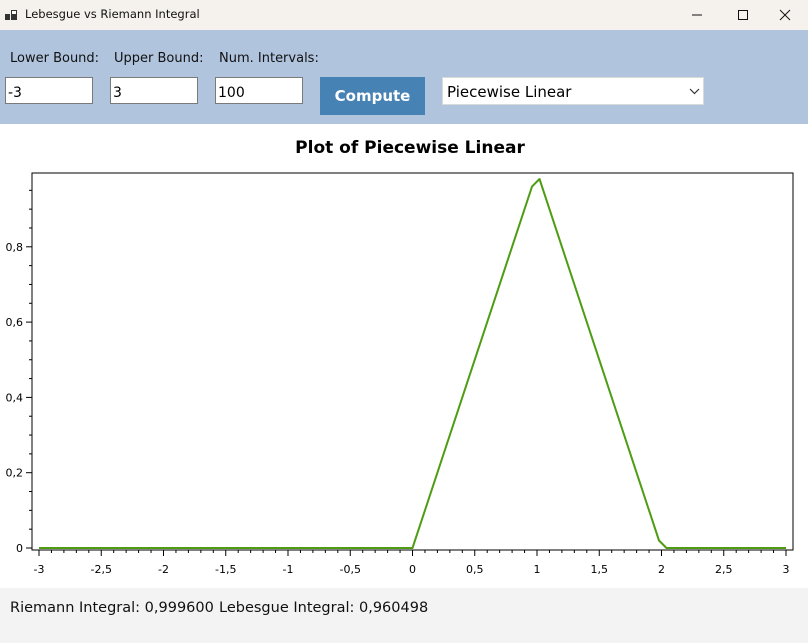 The height and width of the screenshot is (643, 808). I want to click on maximize-button, so click(743, 15).